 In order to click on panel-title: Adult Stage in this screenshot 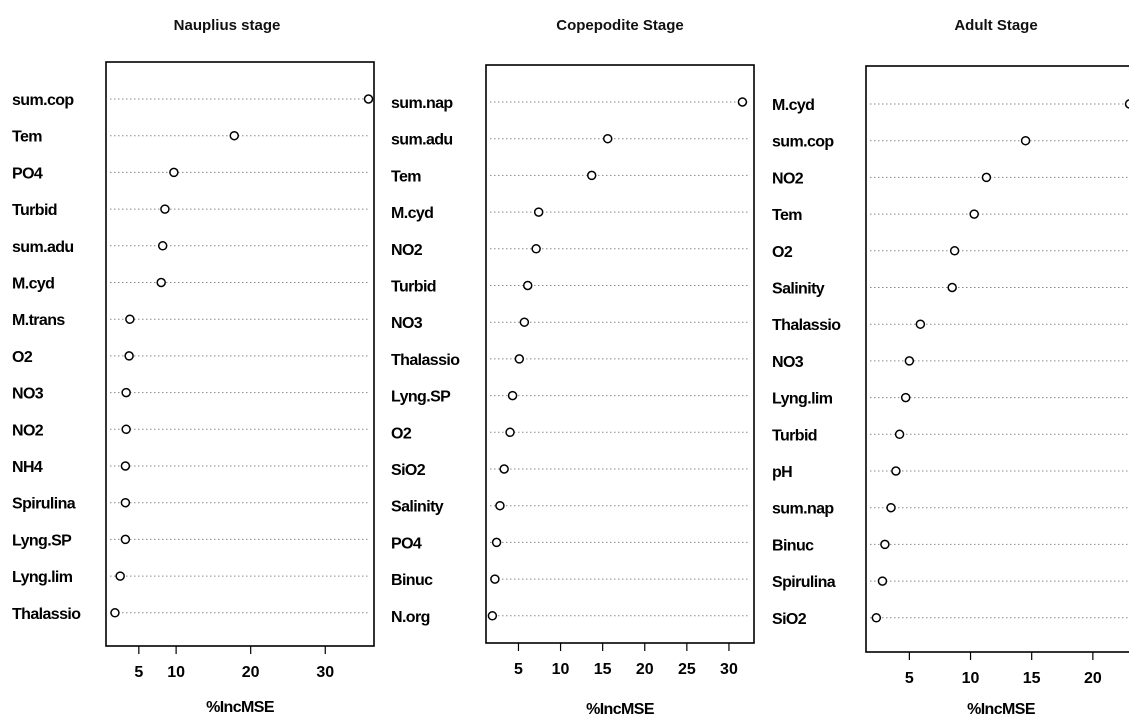, I will do `click(995, 25)`.